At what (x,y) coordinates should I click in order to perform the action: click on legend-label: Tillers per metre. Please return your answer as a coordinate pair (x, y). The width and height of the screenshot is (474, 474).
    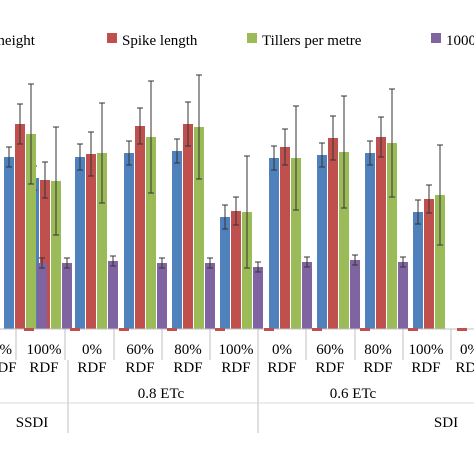
    Looking at the image, I should click on (312, 41).